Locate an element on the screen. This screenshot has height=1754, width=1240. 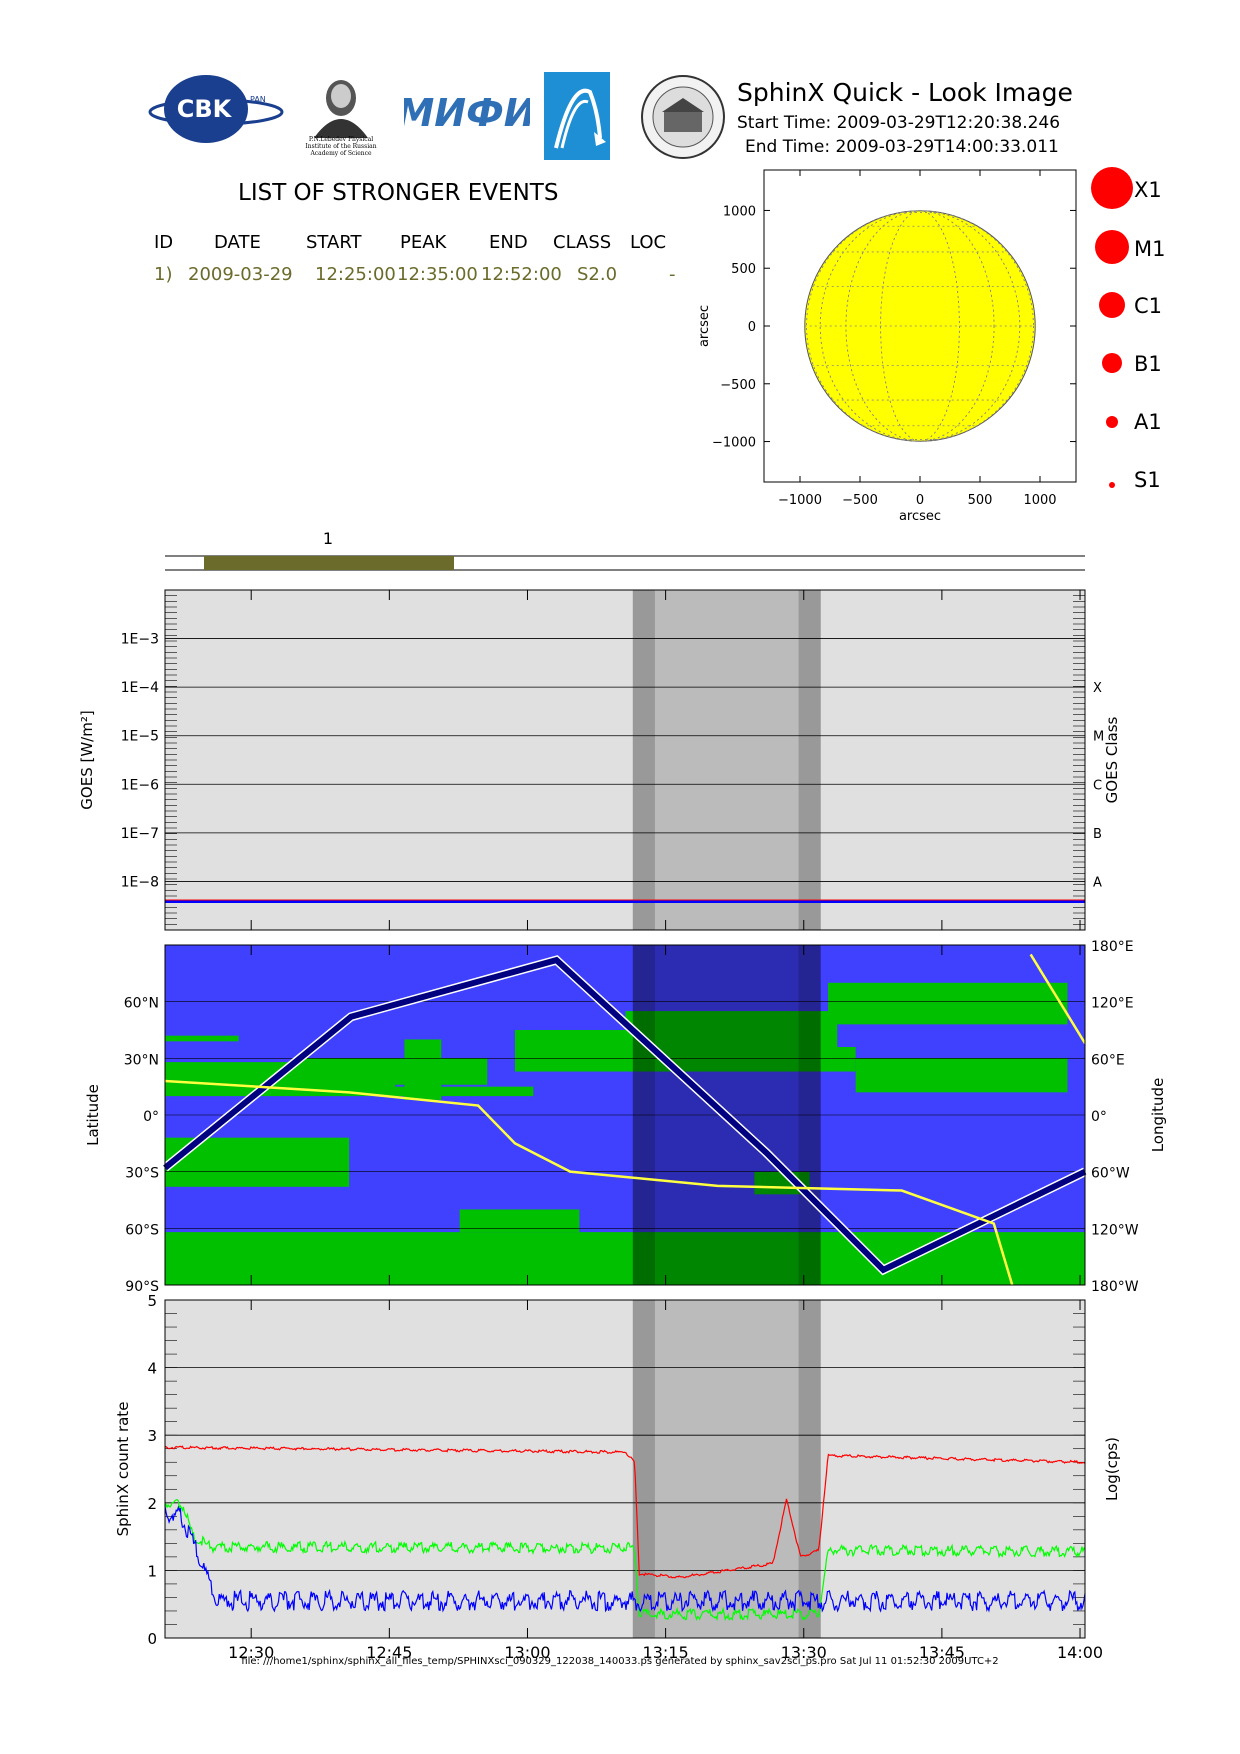
disk-x-tick-label: 0 is located at coordinates (920, 500).